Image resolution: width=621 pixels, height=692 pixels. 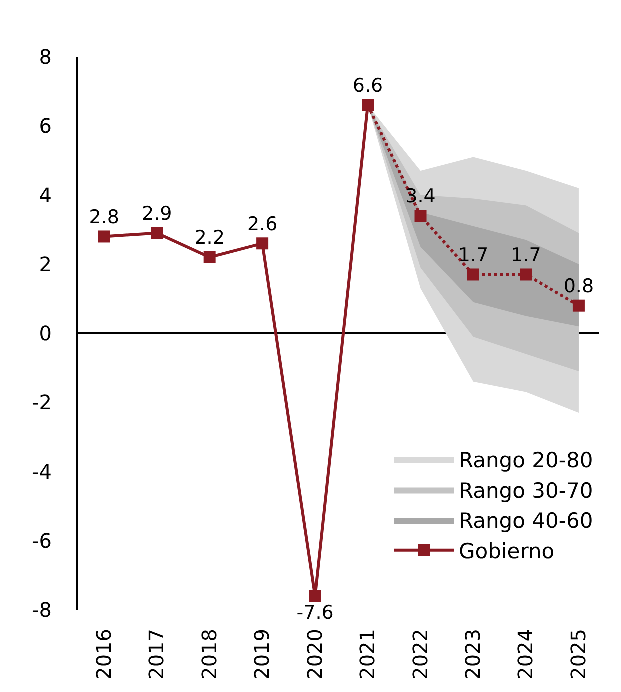 I want to click on data-label: 2.6, so click(x=262, y=224).